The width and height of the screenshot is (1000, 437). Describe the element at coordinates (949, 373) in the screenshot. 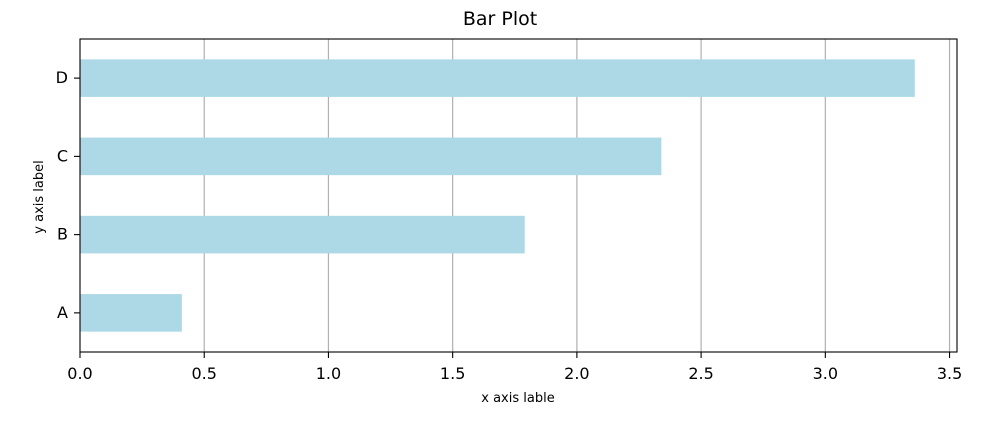

I see `x-tick-label: 3.5` at that location.